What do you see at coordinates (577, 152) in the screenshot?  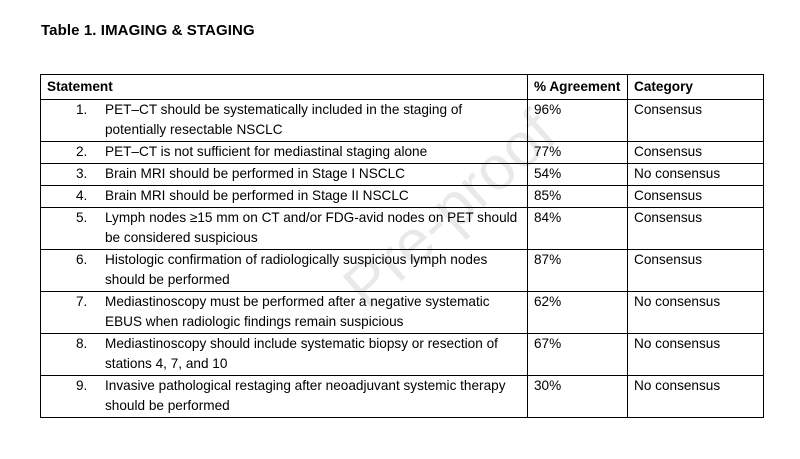 I see `agreement-cell: 77%` at bounding box center [577, 152].